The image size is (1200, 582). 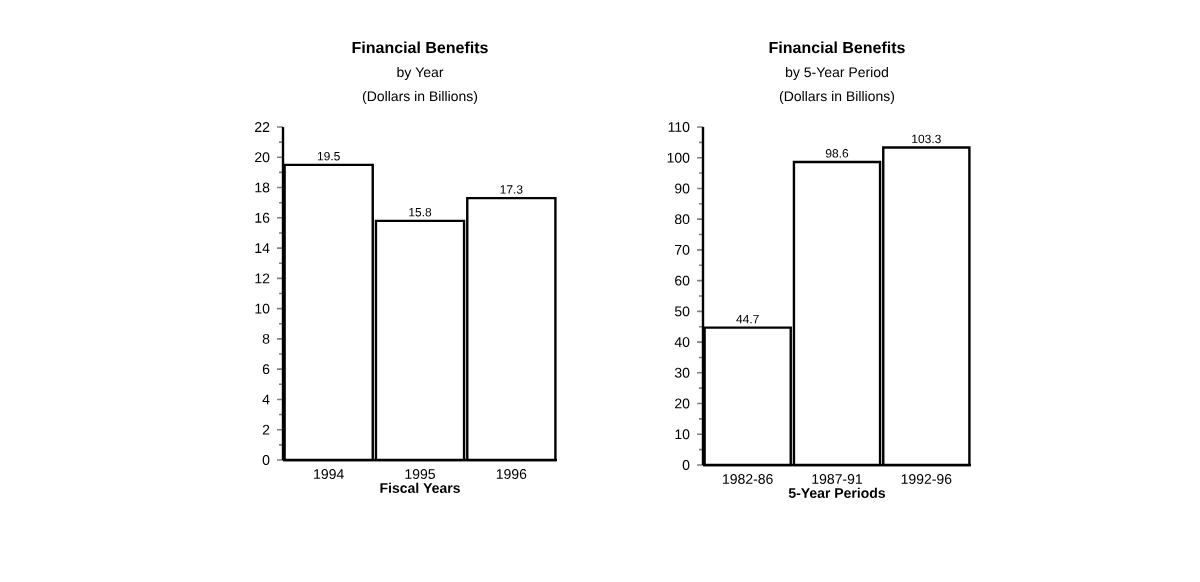 I want to click on y-tick-label: 80, so click(x=682, y=219).